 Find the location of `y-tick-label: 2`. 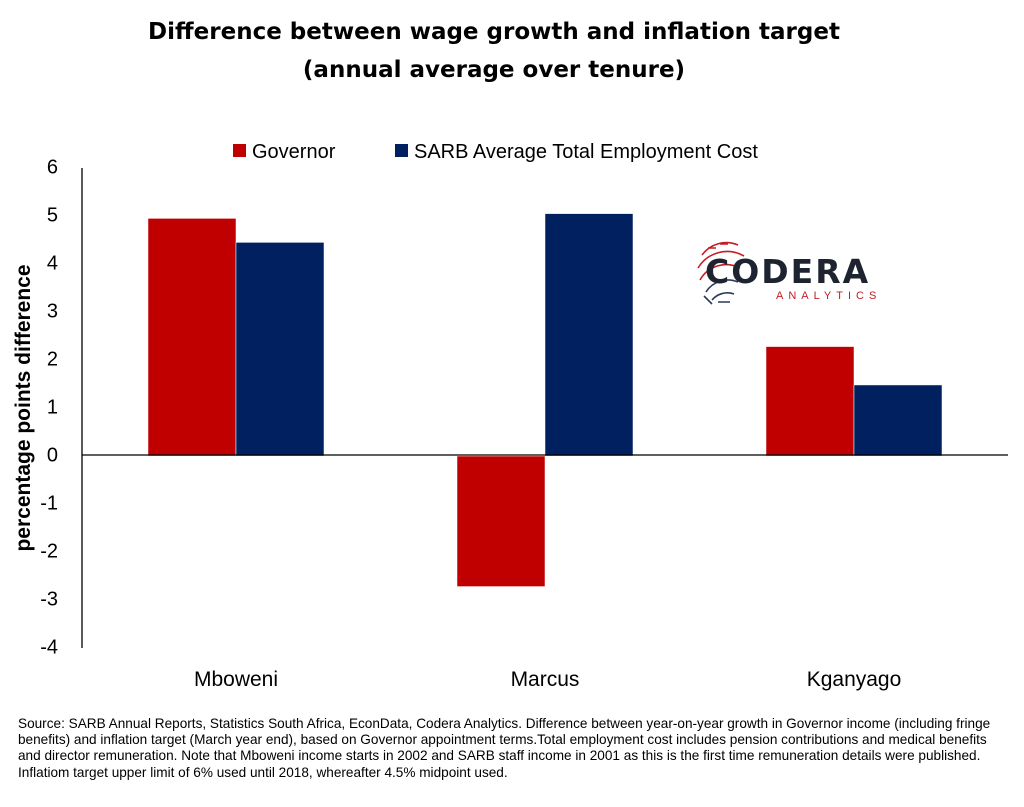

y-tick-label: 2 is located at coordinates (52, 359).